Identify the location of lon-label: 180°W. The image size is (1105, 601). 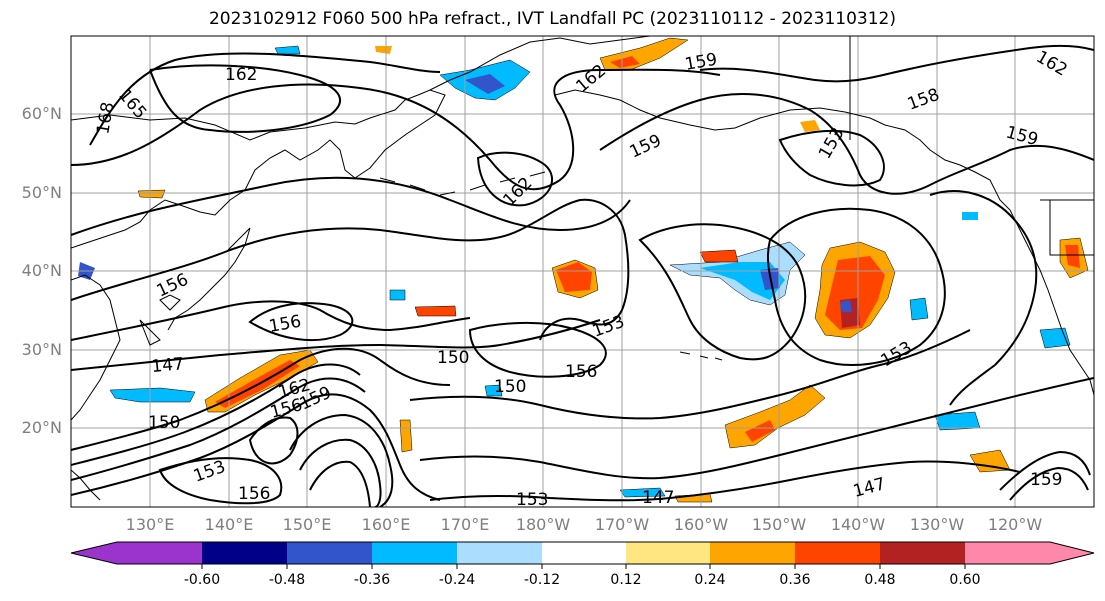
(543, 524).